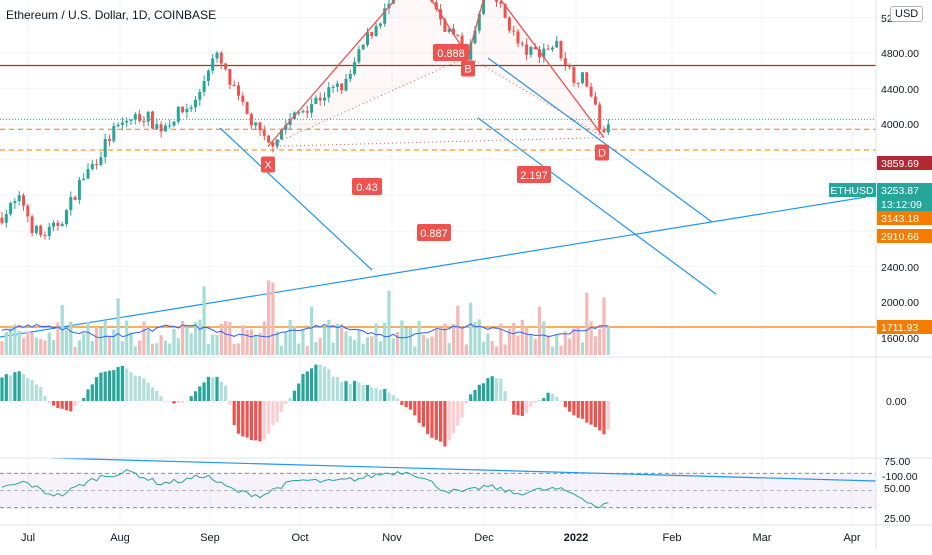 This screenshot has width=932, height=555. Describe the element at coordinates (896, 402) in the screenshot. I see `macd-tick-0: 0.00` at that location.